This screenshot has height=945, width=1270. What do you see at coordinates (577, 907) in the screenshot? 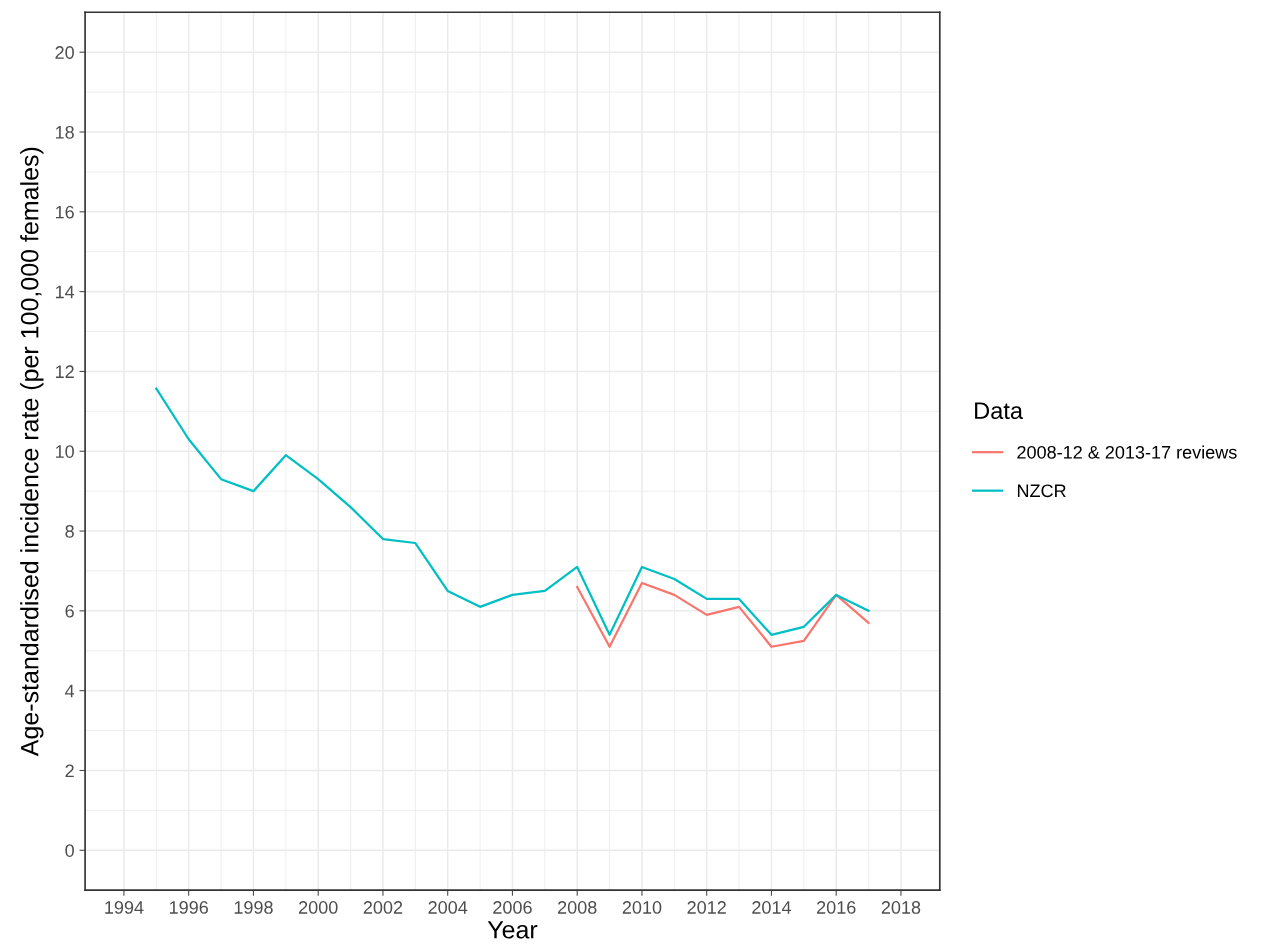
I see `x-tick-label: 2008` at bounding box center [577, 907].